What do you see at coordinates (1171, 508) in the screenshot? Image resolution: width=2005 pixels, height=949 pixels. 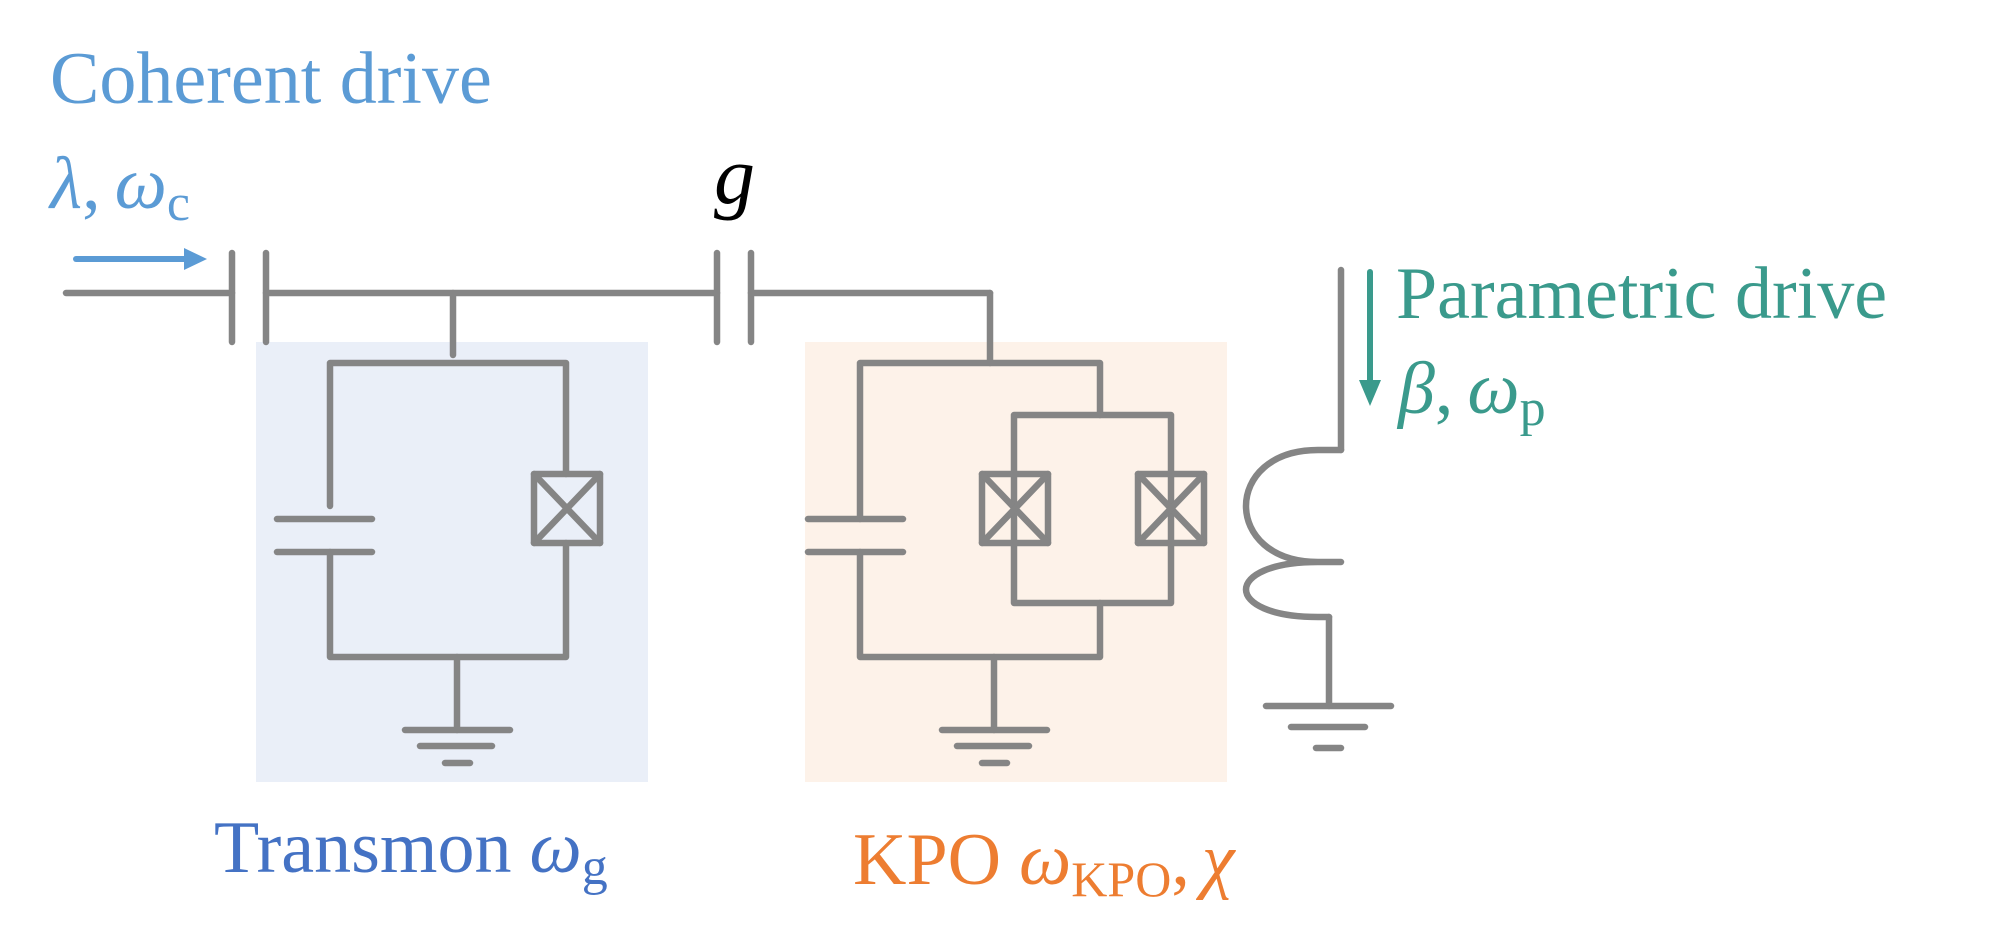 I see `kpo-josephson-junction-right-icon` at bounding box center [1171, 508].